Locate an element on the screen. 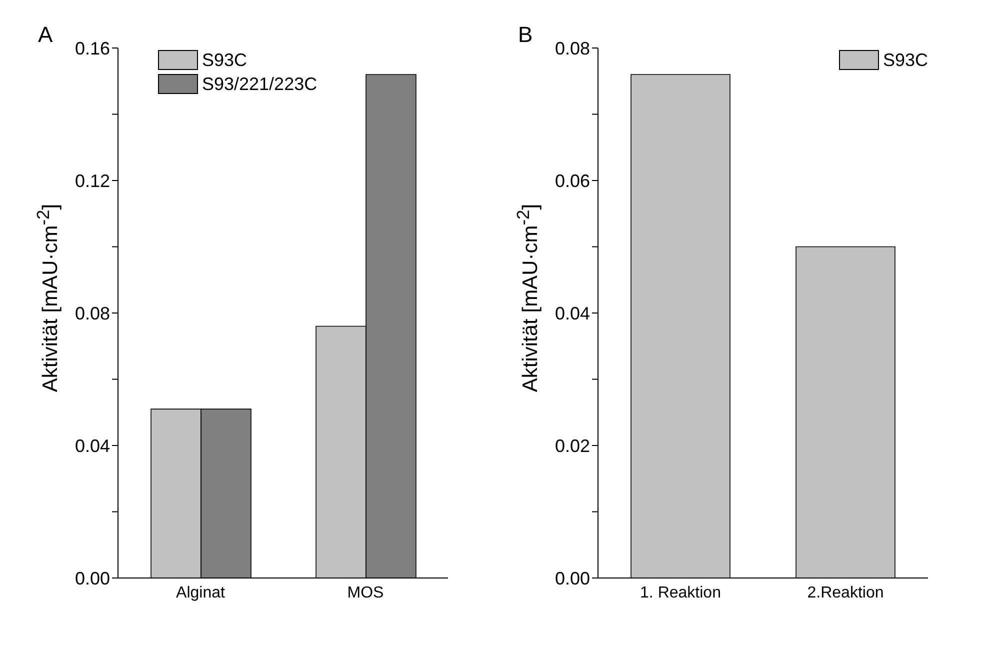  legend-label: S93/221/223C is located at coordinates (260, 84).